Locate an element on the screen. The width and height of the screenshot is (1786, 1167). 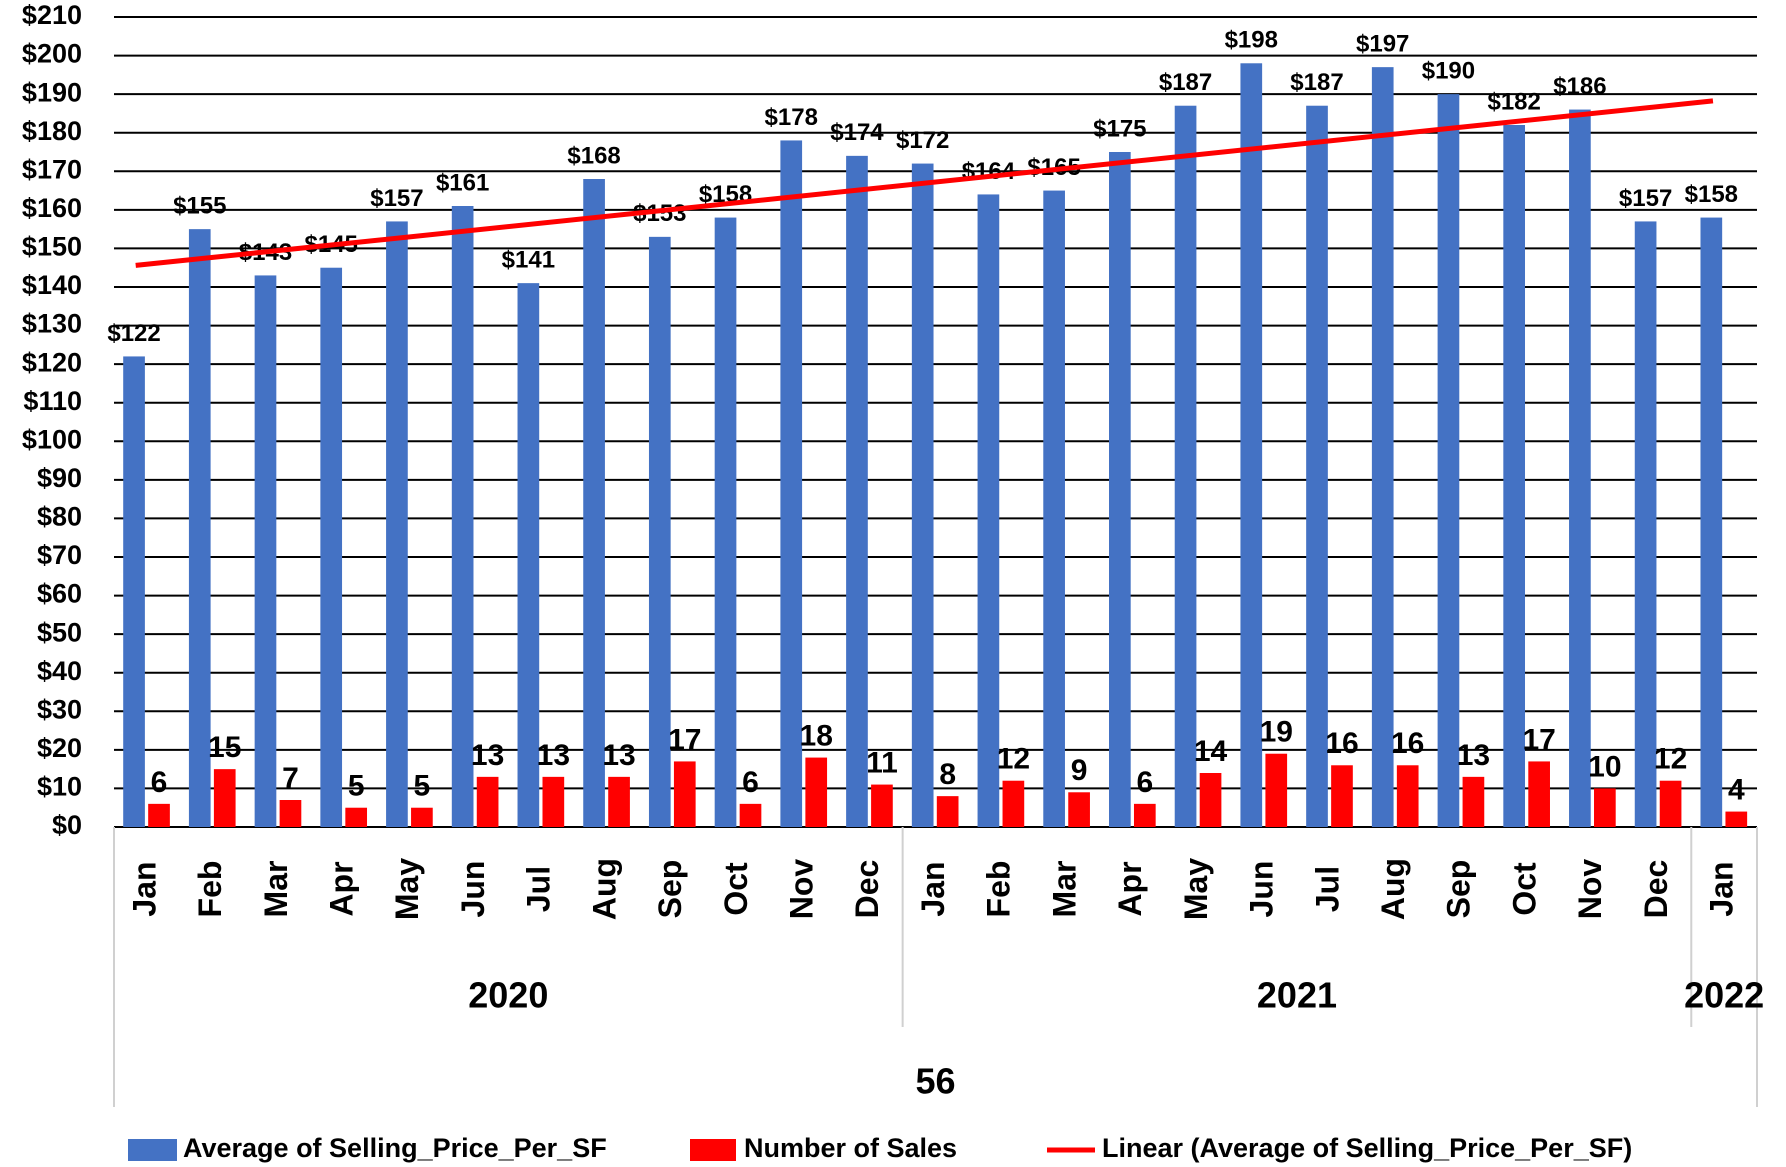
x-tick-label: Sep is located at coordinates (670, 889).